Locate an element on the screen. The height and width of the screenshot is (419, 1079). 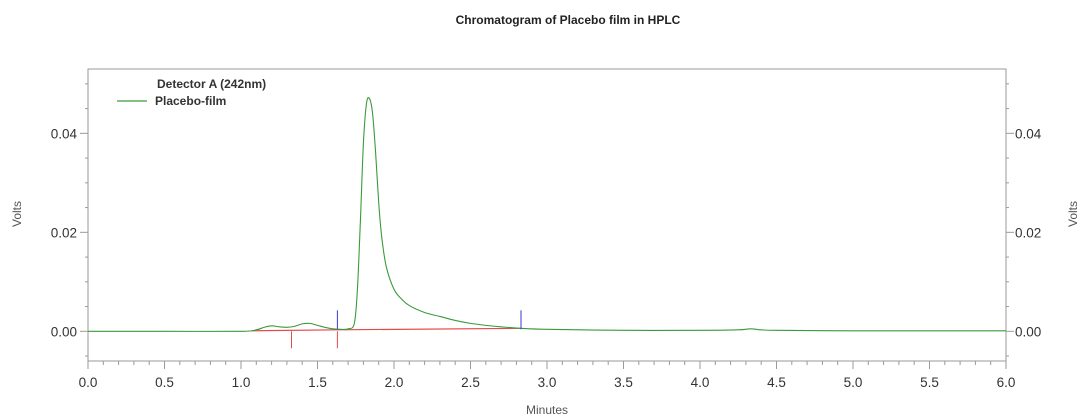
x-tick-label: 5.5 is located at coordinates (929, 382).